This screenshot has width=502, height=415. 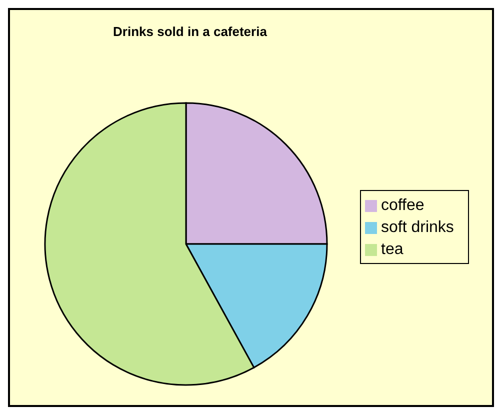 What do you see at coordinates (190, 31) in the screenshot?
I see `chart-title: Drinks sold in a cafeteria` at bounding box center [190, 31].